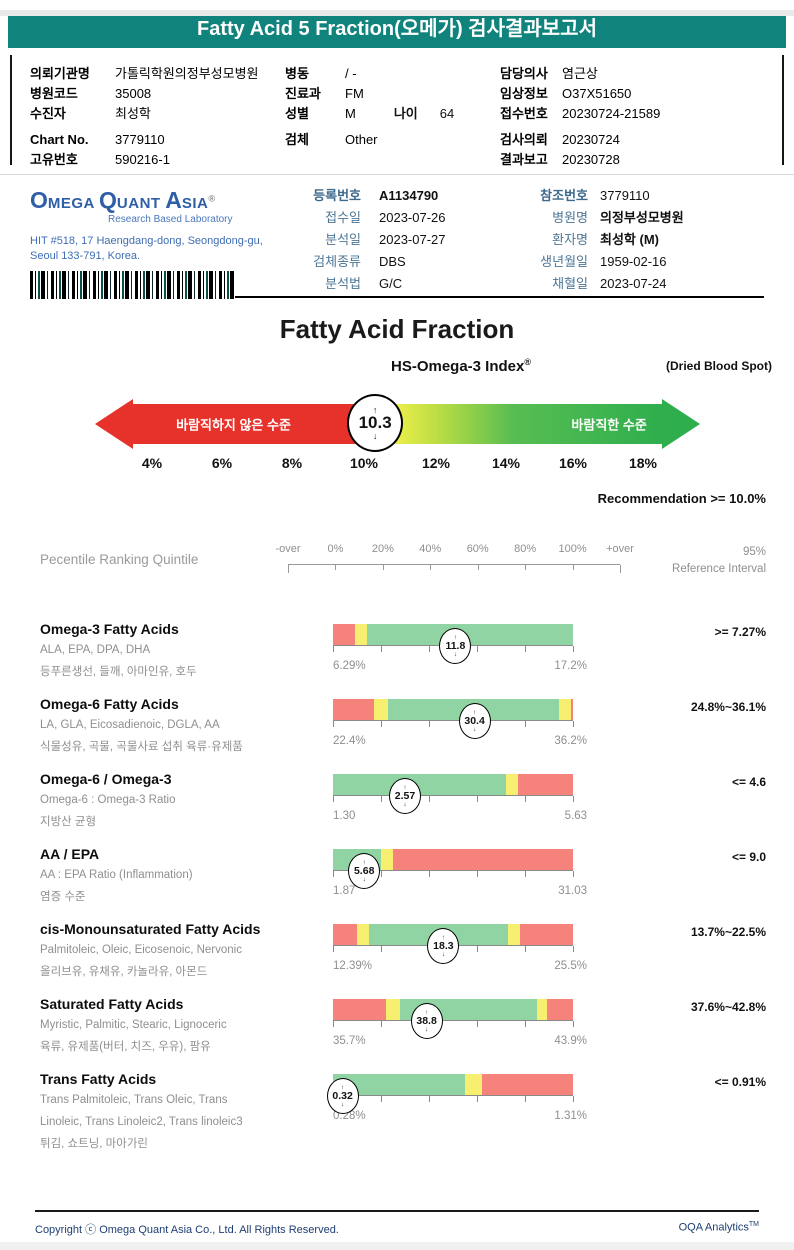 This screenshot has height=1250, width=794. What do you see at coordinates (392, 261) in the screenshot?
I see `field-value: DBS` at bounding box center [392, 261].